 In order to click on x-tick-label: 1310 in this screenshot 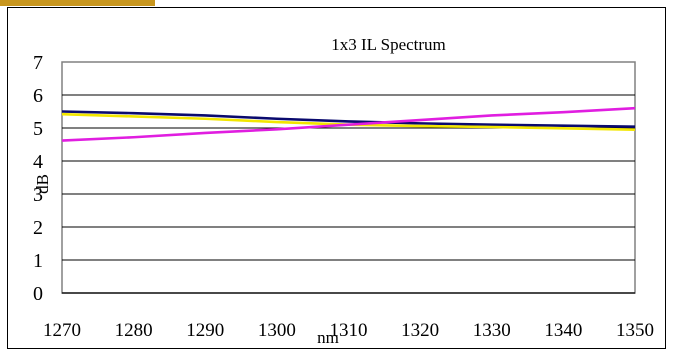, I will do `click(349, 330)`.